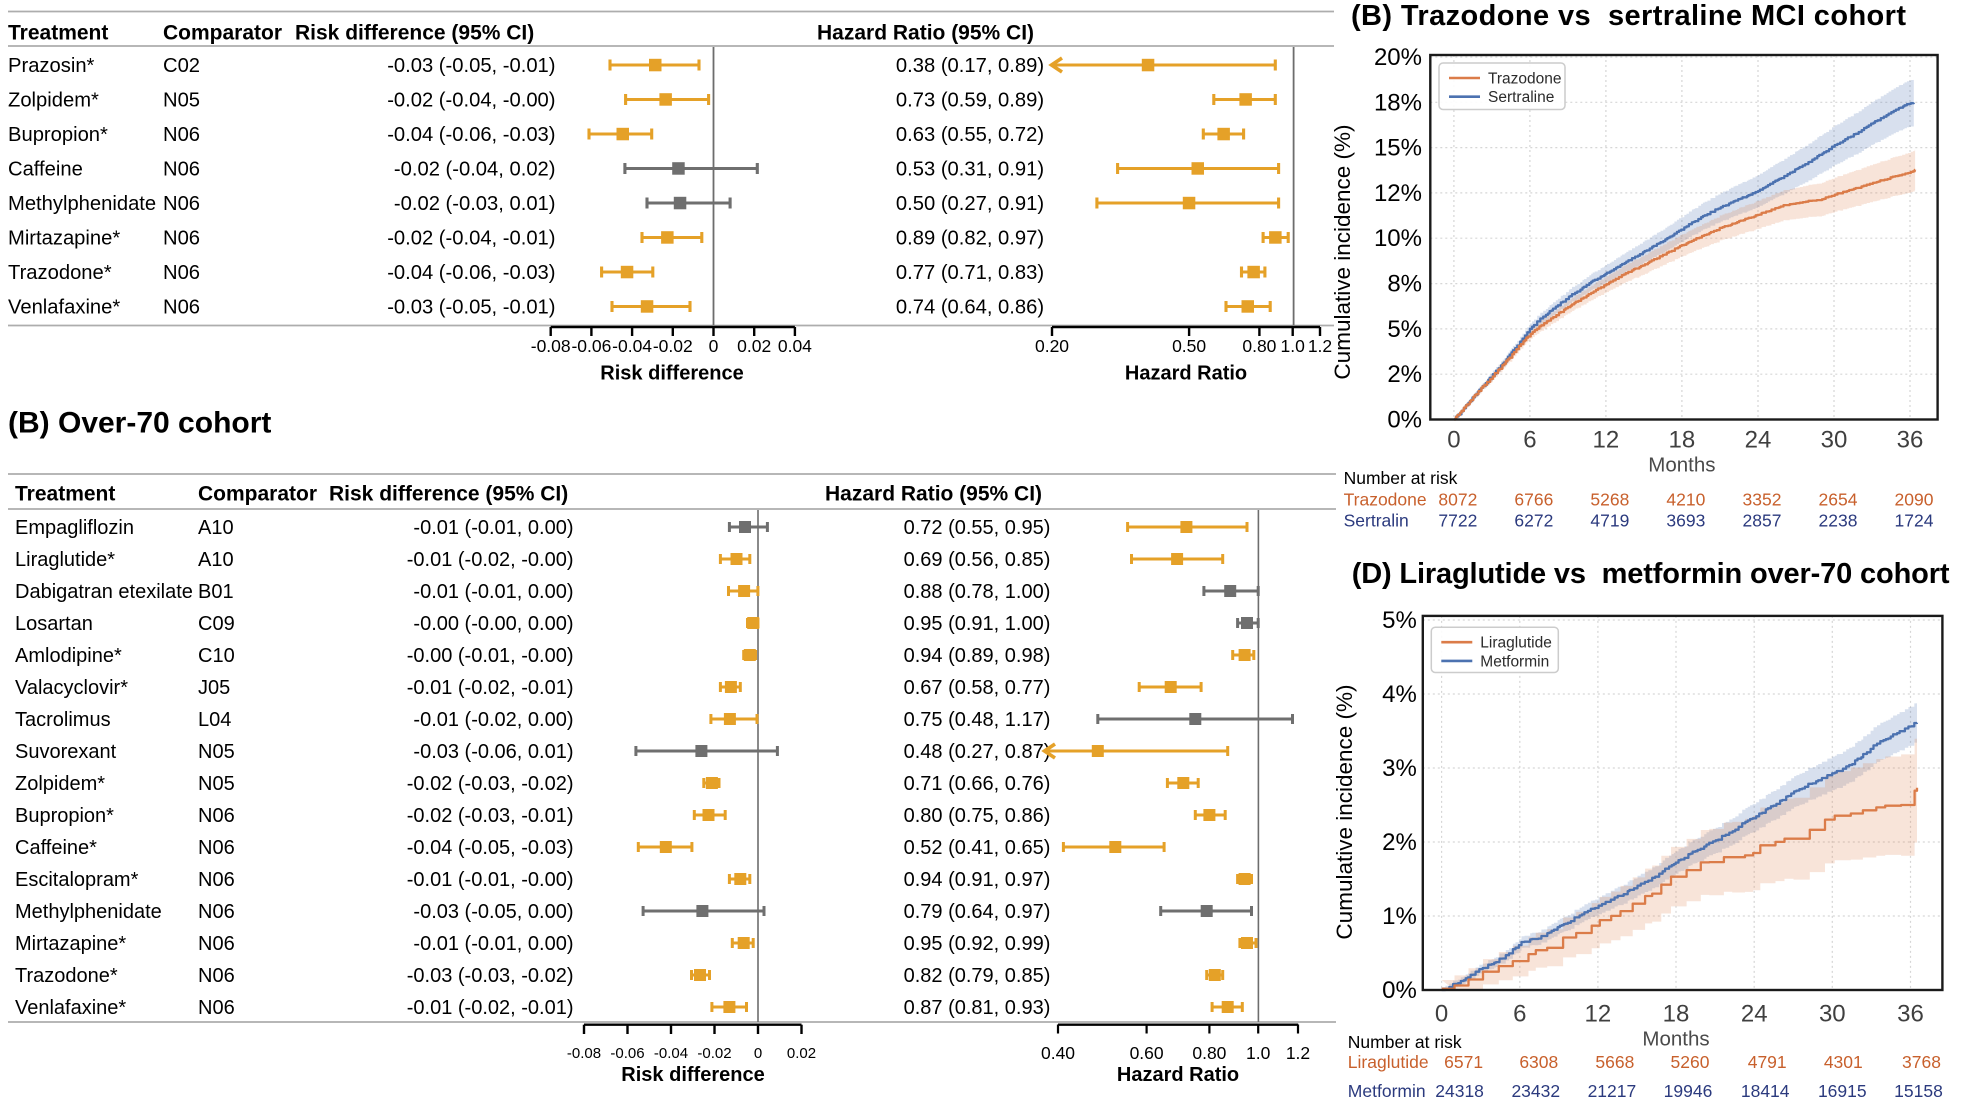  I want to click on svg-text: 0.60, so click(1147, 1053).